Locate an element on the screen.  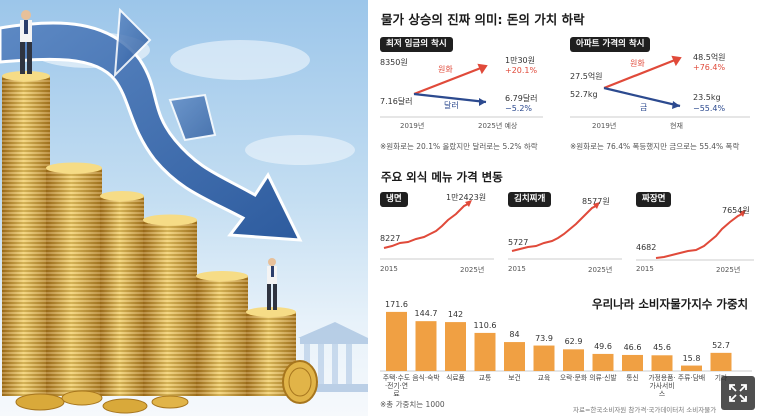
apt-gold-arrowhead is located at coordinates (676, 105).